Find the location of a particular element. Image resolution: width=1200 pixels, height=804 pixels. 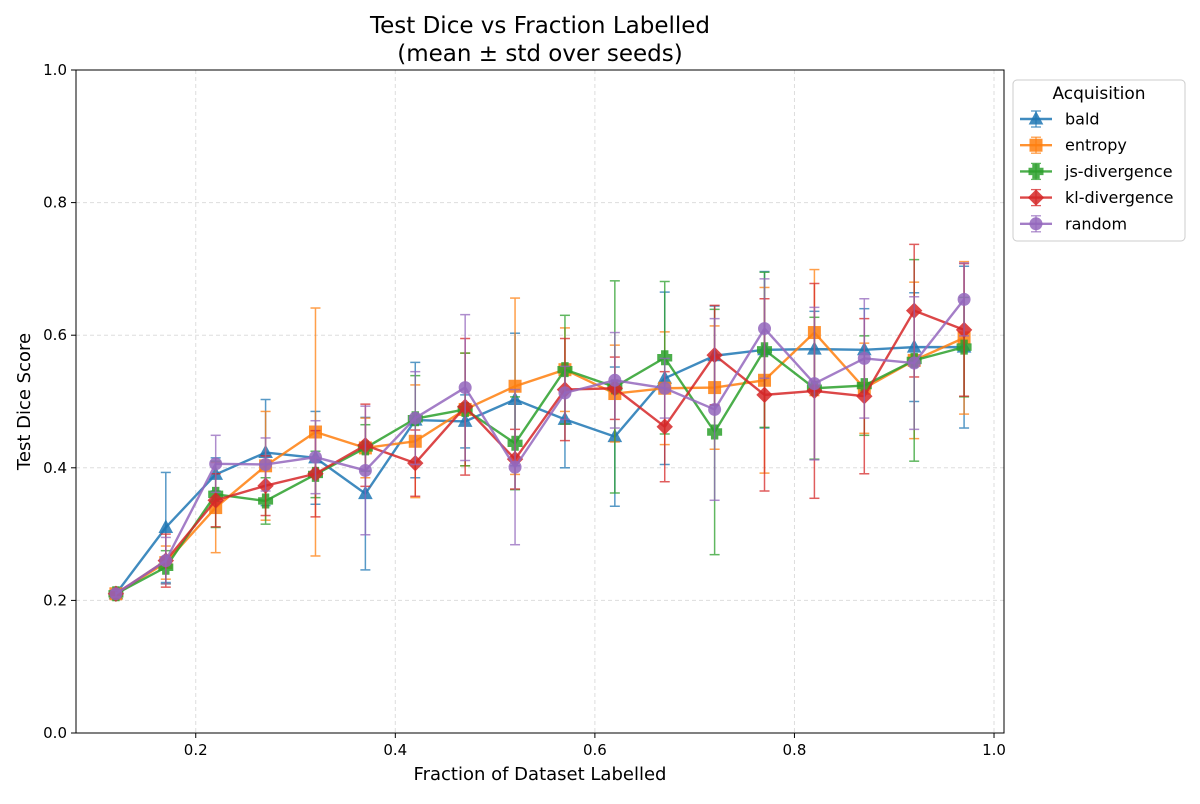

legend-label: bald is located at coordinates (1082, 119).